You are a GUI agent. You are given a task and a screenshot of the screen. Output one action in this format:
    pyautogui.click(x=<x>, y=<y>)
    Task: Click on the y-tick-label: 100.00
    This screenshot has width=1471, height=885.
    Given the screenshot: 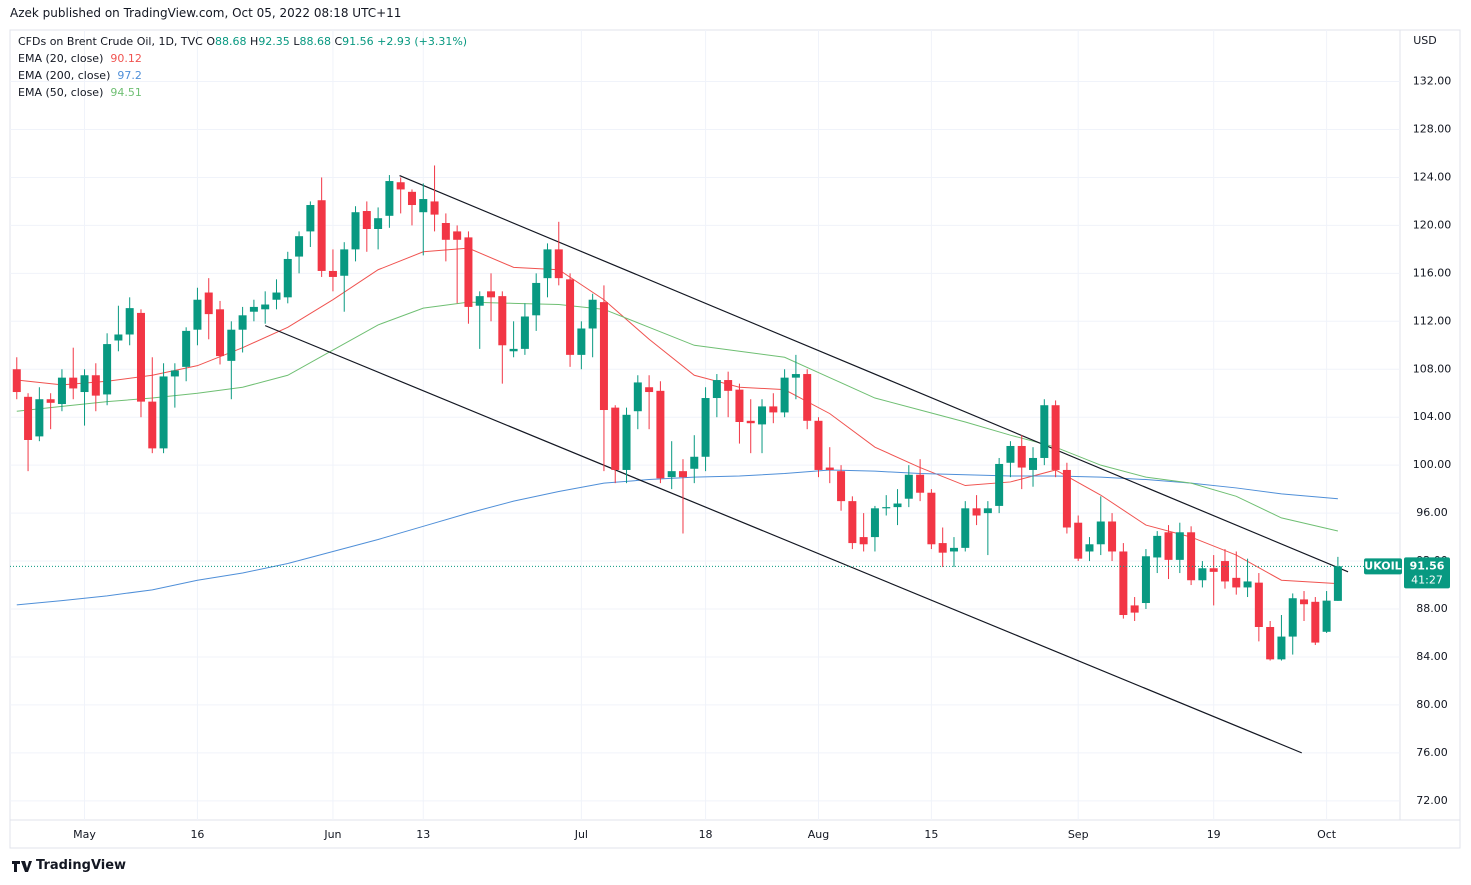 What is the action you would take?
    pyautogui.click(x=1432, y=464)
    